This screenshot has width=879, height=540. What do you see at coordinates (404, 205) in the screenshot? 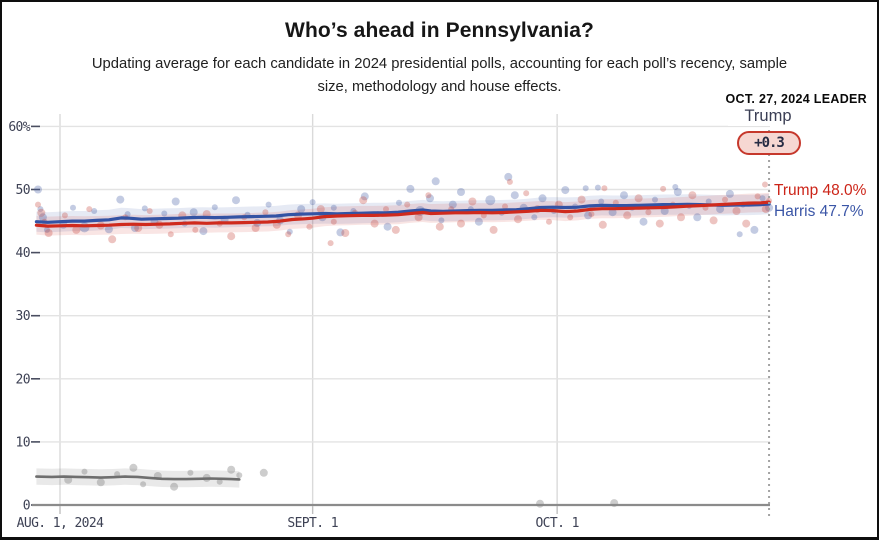
I see `harris-poll-dots` at bounding box center [404, 205].